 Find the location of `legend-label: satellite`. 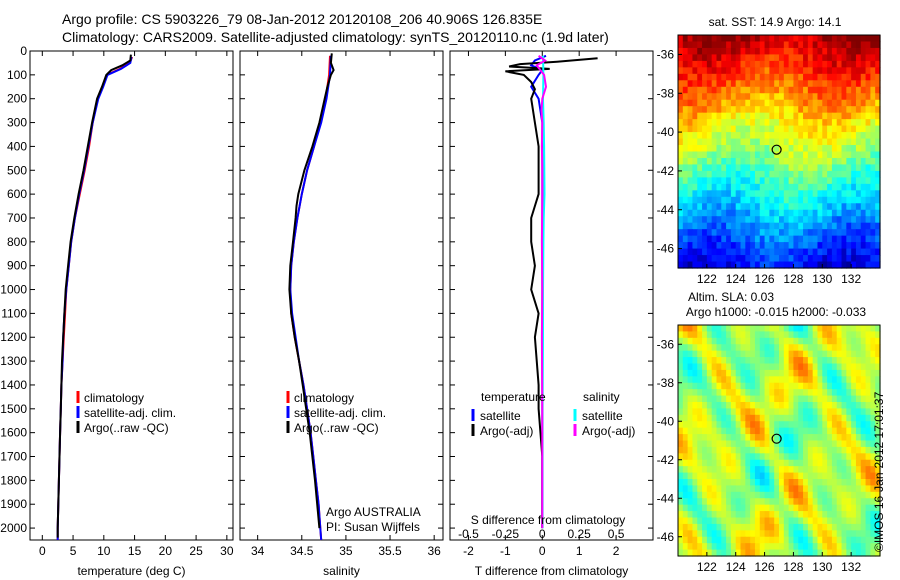

legend-label: satellite is located at coordinates (602, 416).